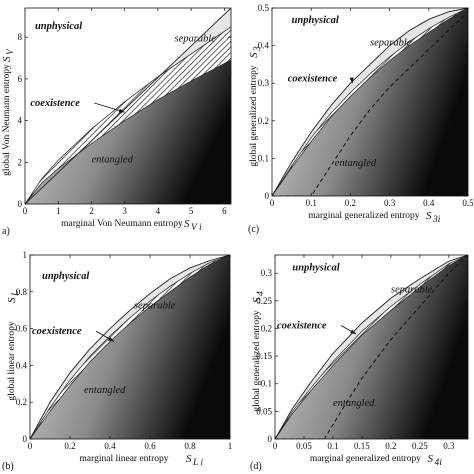 The height and width of the screenshot is (474, 474). What do you see at coordinates (128, 132) in the screenshot?
I see `entangled-region` at bounding box center [128, 132].